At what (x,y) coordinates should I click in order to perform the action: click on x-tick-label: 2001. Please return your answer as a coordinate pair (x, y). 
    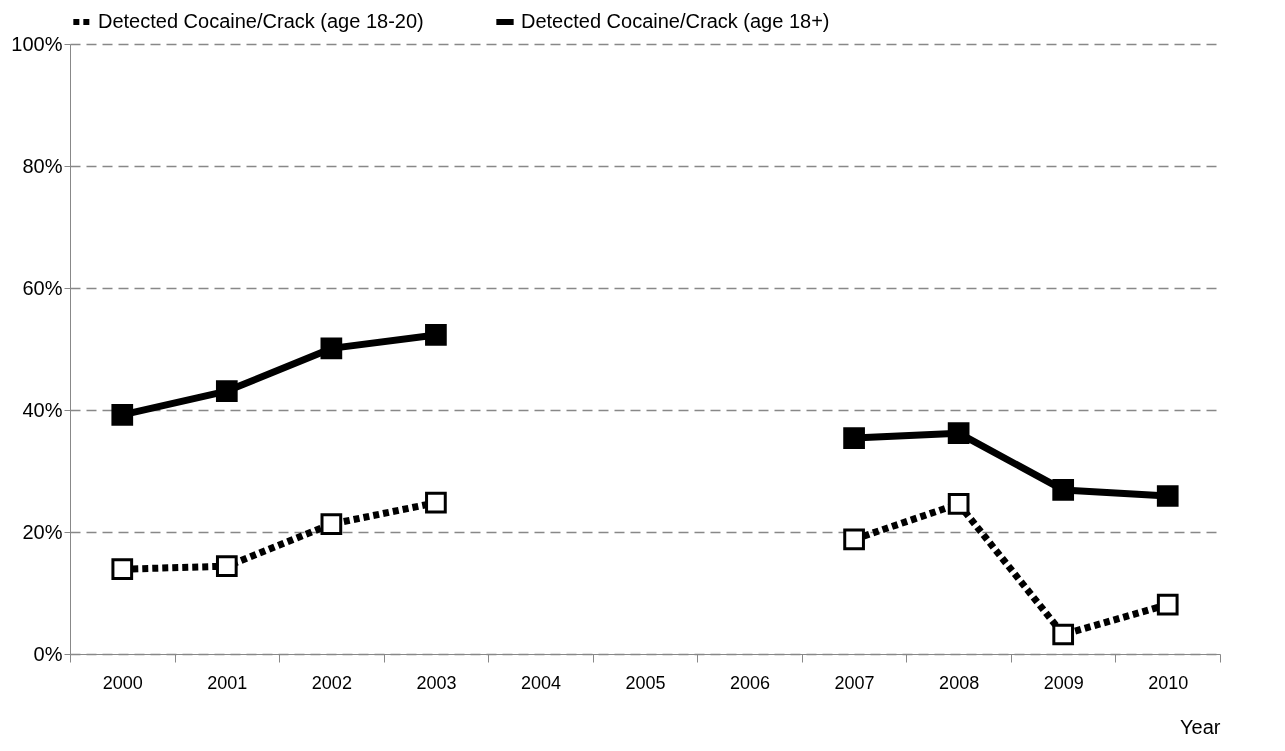
    Looking at the image, I should click on (227, 682).